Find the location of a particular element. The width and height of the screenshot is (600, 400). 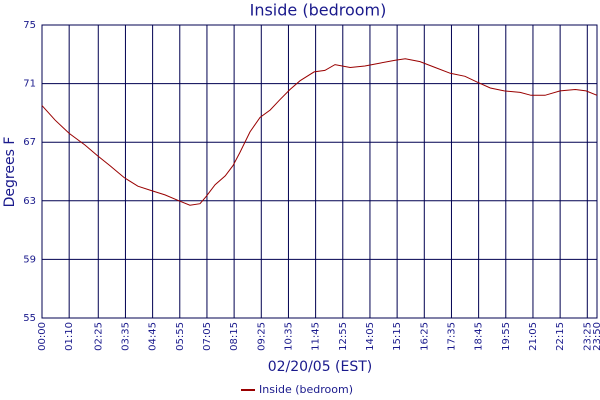

x-axis-title: 02/20/05 (EST) is located at coordinates (320, 367).